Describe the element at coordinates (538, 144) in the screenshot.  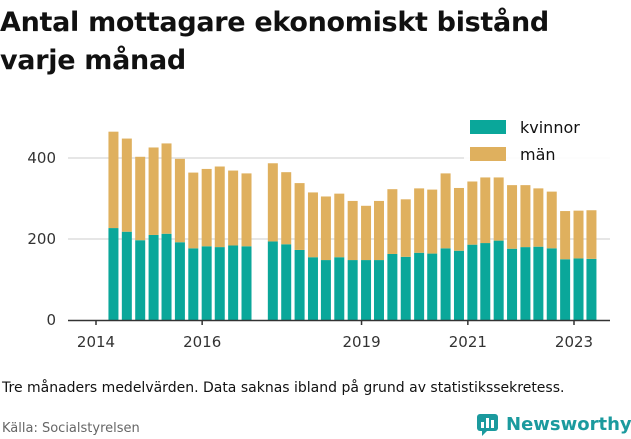
I see `legend: kvinnor män` at that location.